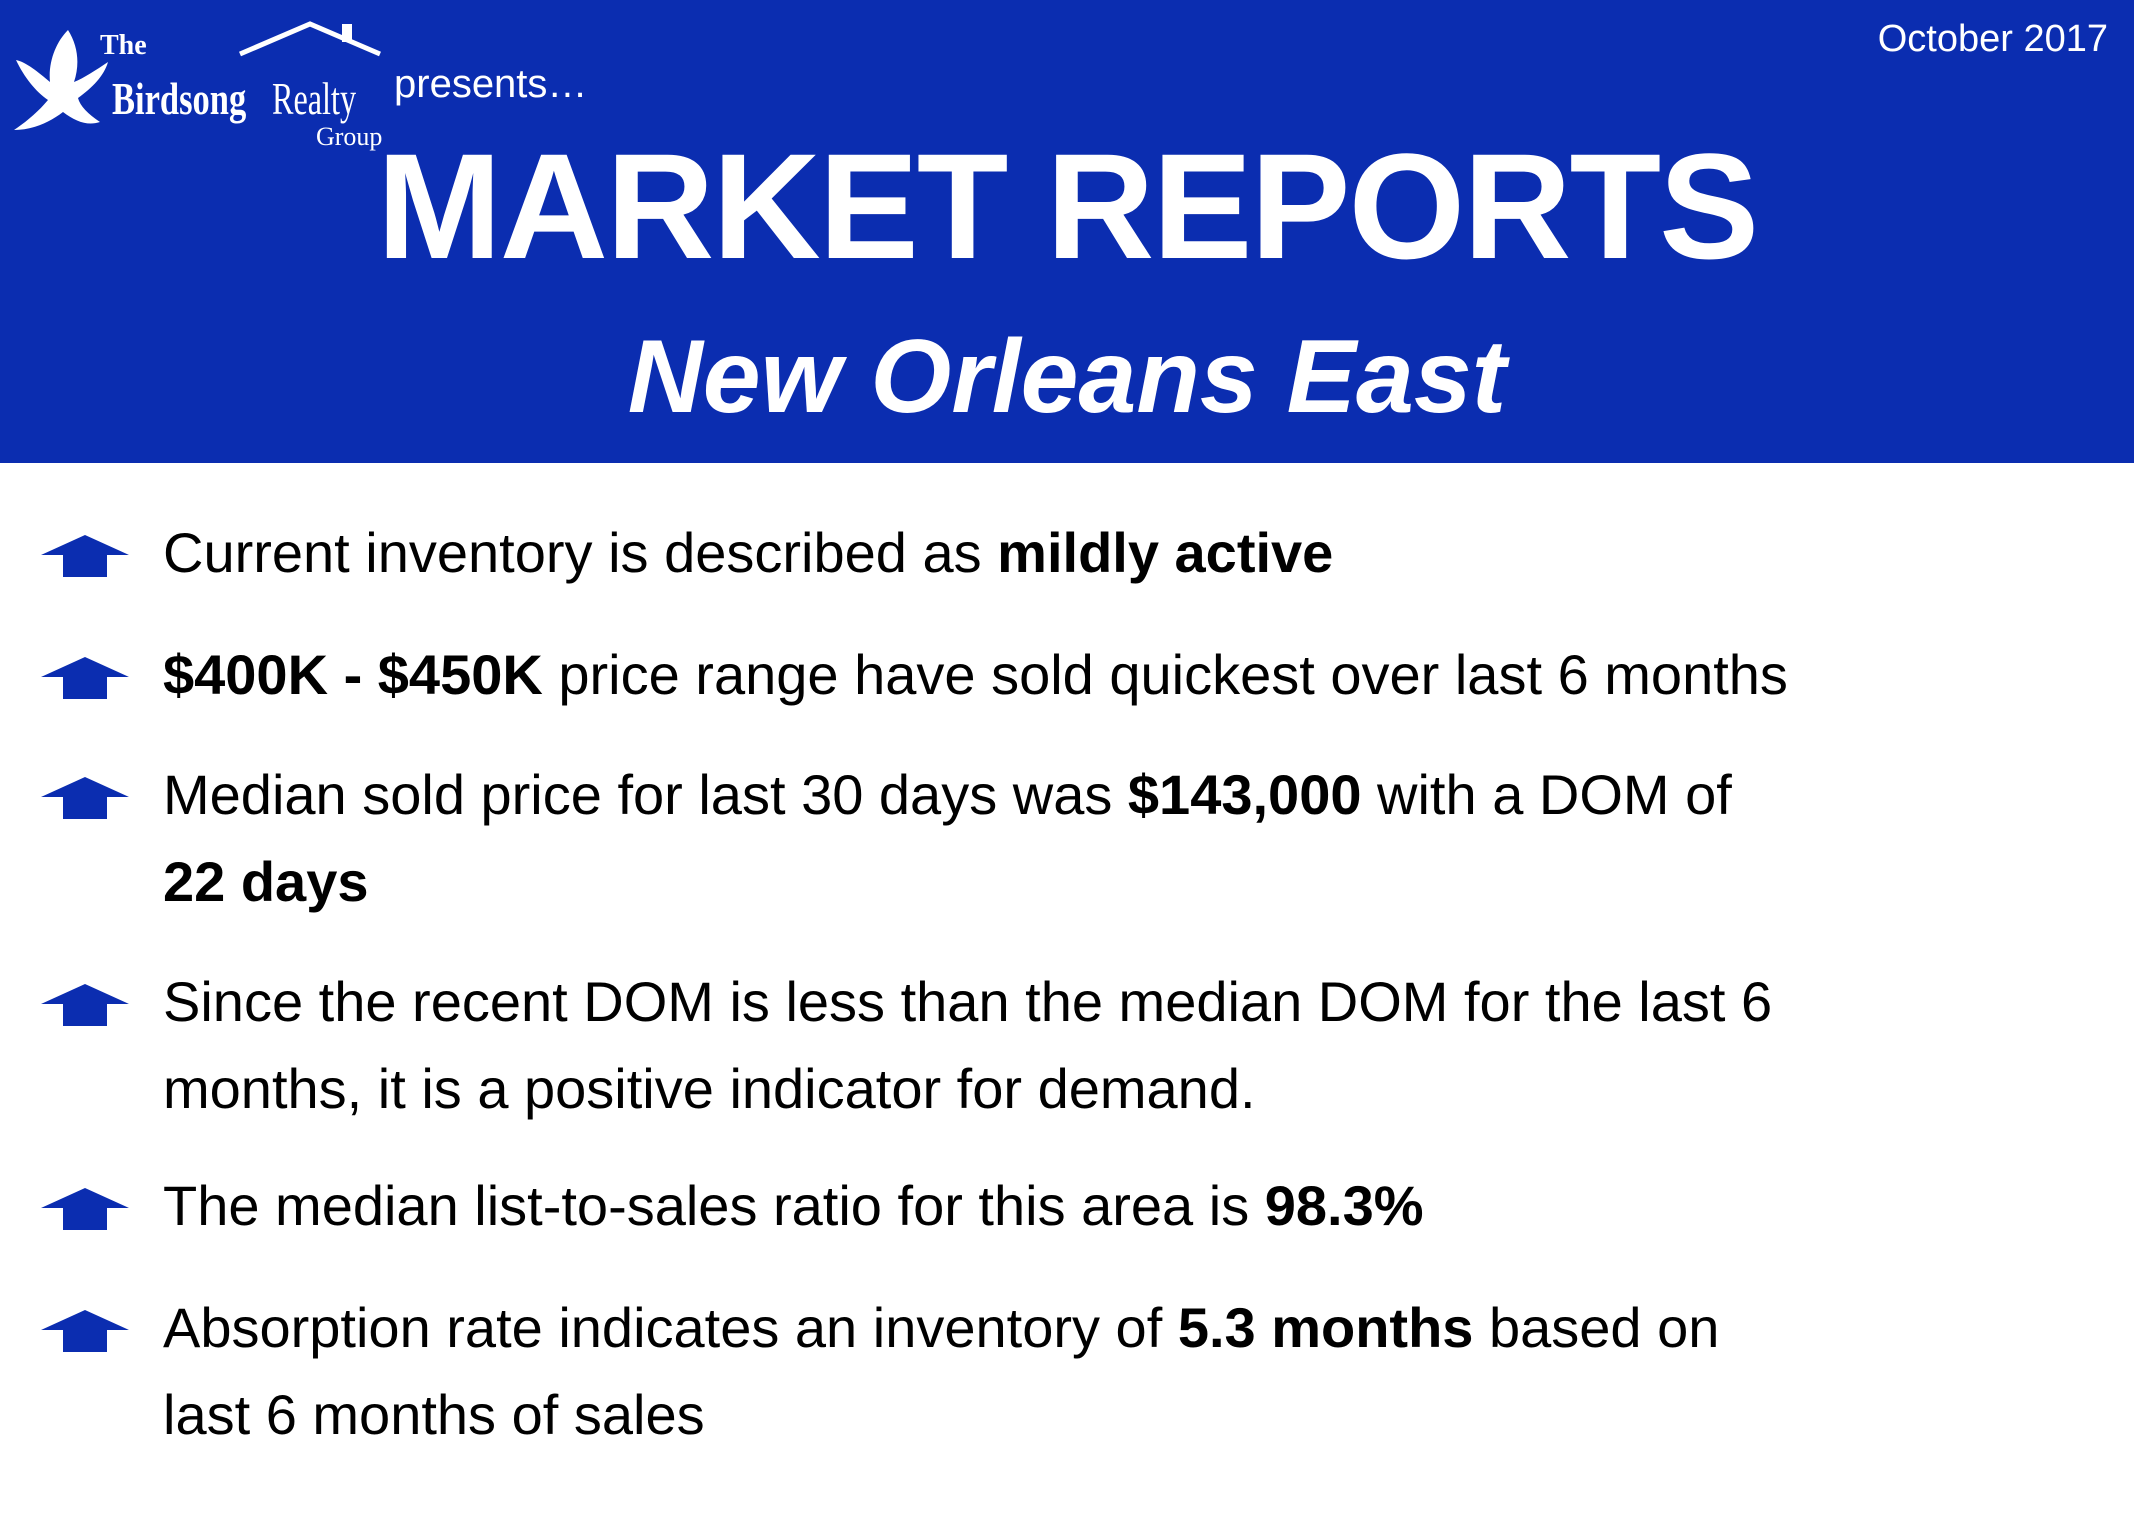 This screenshot has width=2134, height=1514. I want to click on bold-text: 22 days, so click(266, 881).